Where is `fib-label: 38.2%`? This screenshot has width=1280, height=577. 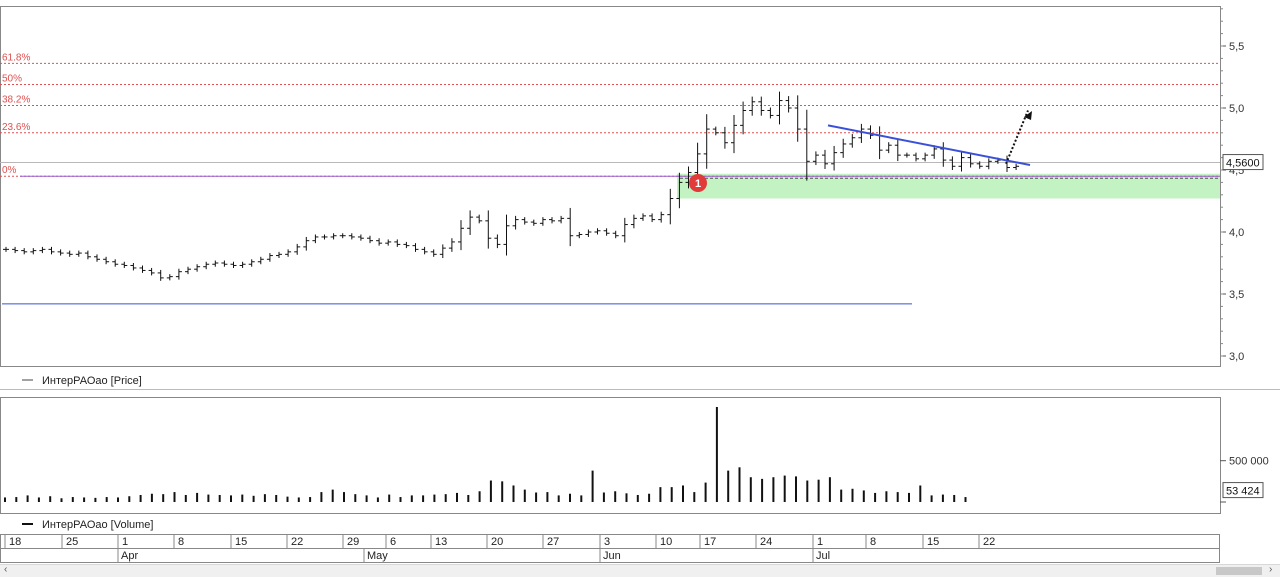
fib-label: 38.2% is located at coordinates (16, 100).